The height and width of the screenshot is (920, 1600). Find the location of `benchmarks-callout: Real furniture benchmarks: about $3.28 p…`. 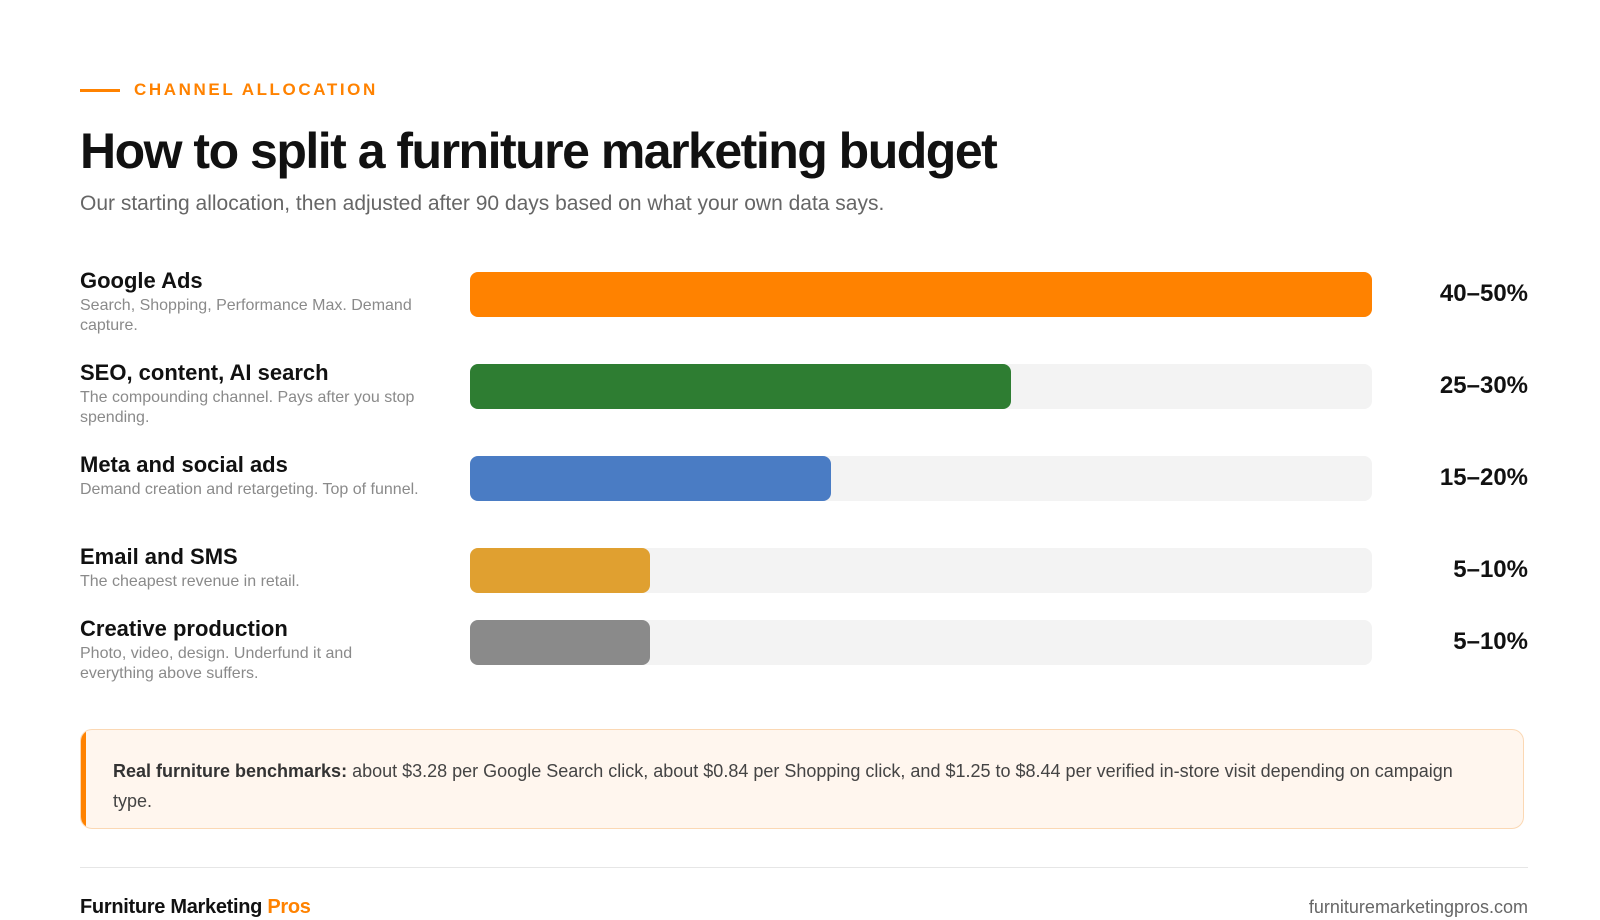

benchmarks-callout: Real furniture benchmarks: about $3.28 p… is located at coordinates (802, 779).